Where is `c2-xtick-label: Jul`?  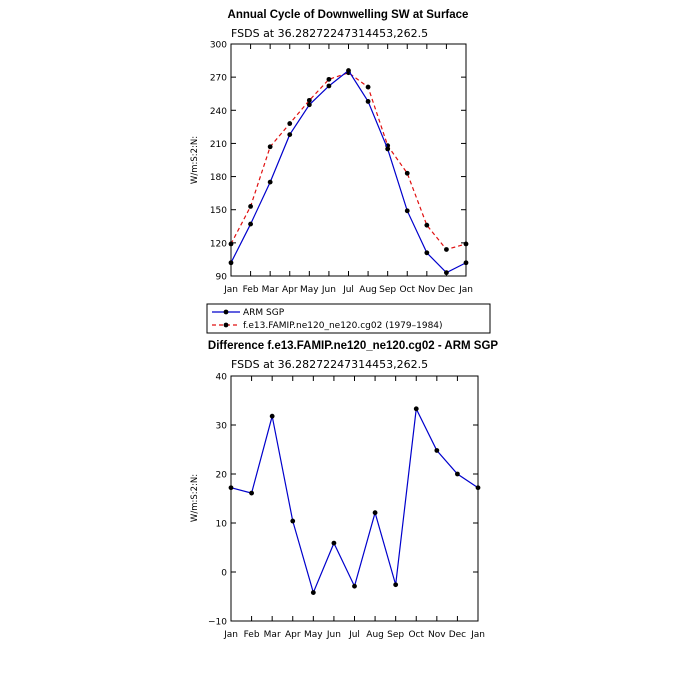 c2-xtick-label: Jul is located at coordinates (354, 635).